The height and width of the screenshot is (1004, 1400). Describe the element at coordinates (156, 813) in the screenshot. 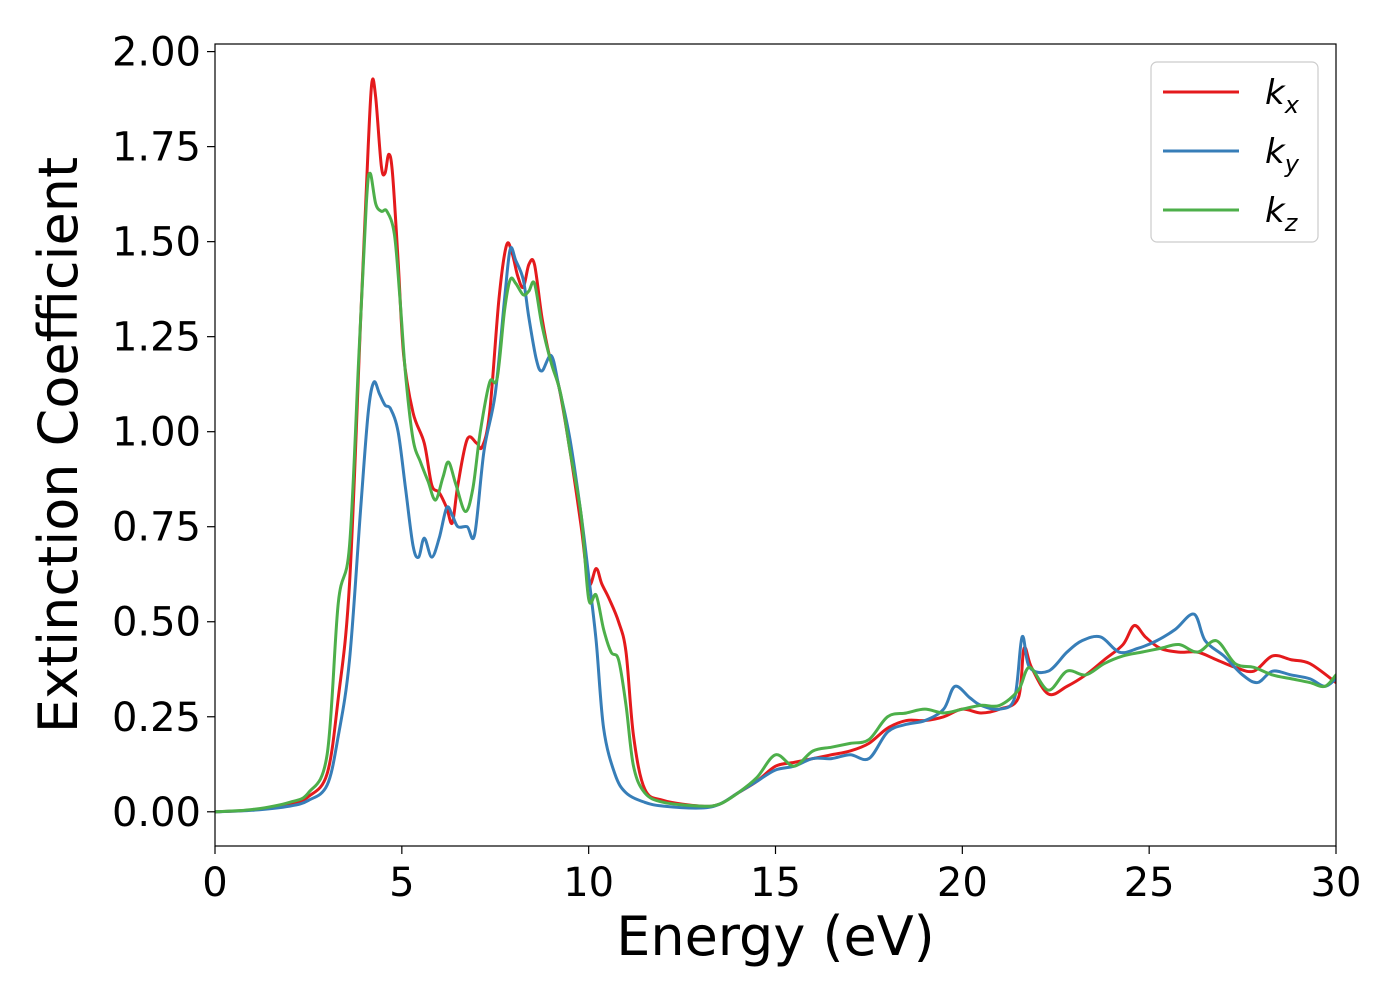

I see `y-tick-label: 0.00` at that location.